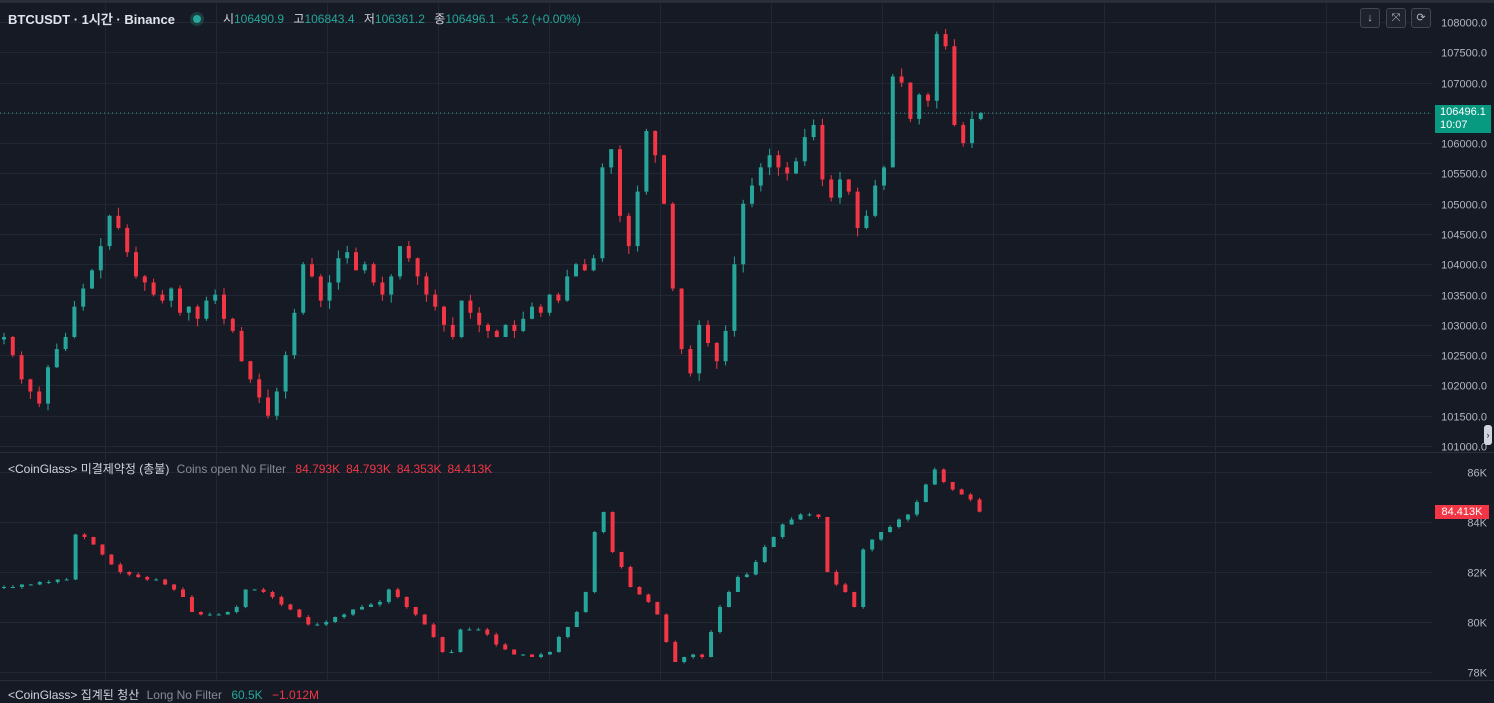 Image resolution: width=1494 pixels, height=703 pixels. I want to click on download-icon: ↓, so click(1370, 18).